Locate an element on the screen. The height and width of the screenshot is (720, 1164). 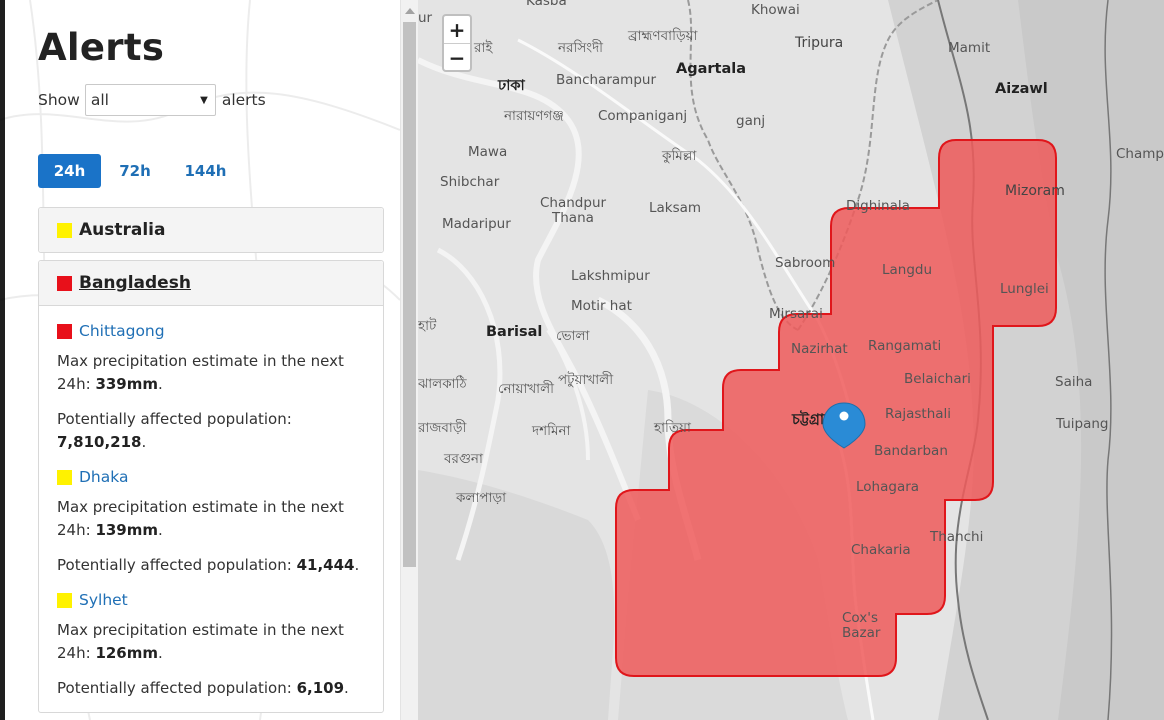
page-title: Alerts is located at coordinates (101, 47).